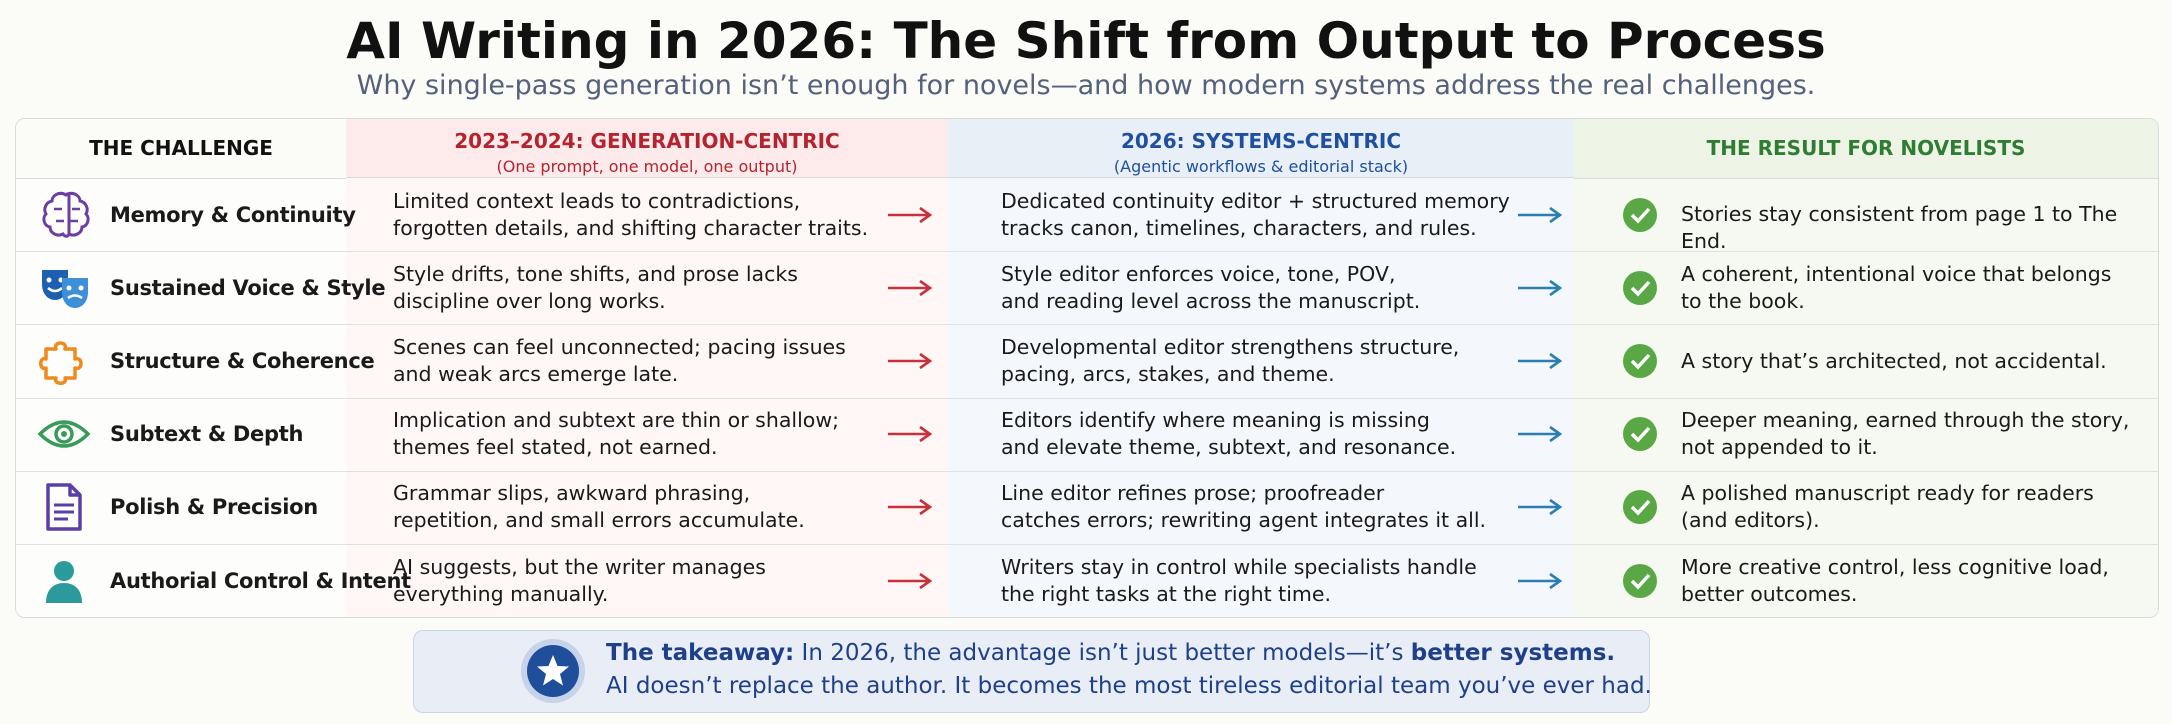 This screenshot has width=2172, height=724. Describe the element at coordinates (1198, 273) in the screenshot. I see `text-line: Style editor enforces voice, tone, POV,` at that location.